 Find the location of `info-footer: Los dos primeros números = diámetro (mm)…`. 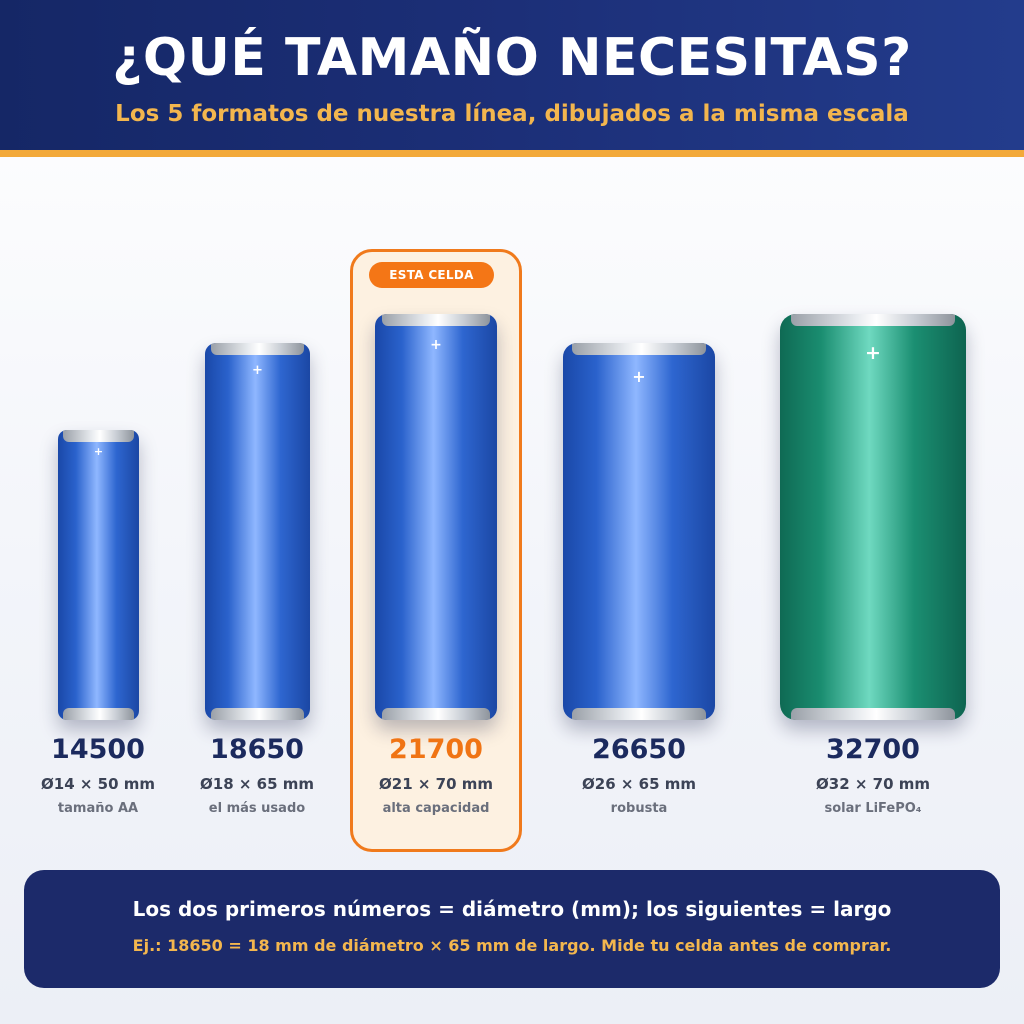

info-footer: Los dos primeros números = diámetro (mm)… is located at coordinates (512, 929).